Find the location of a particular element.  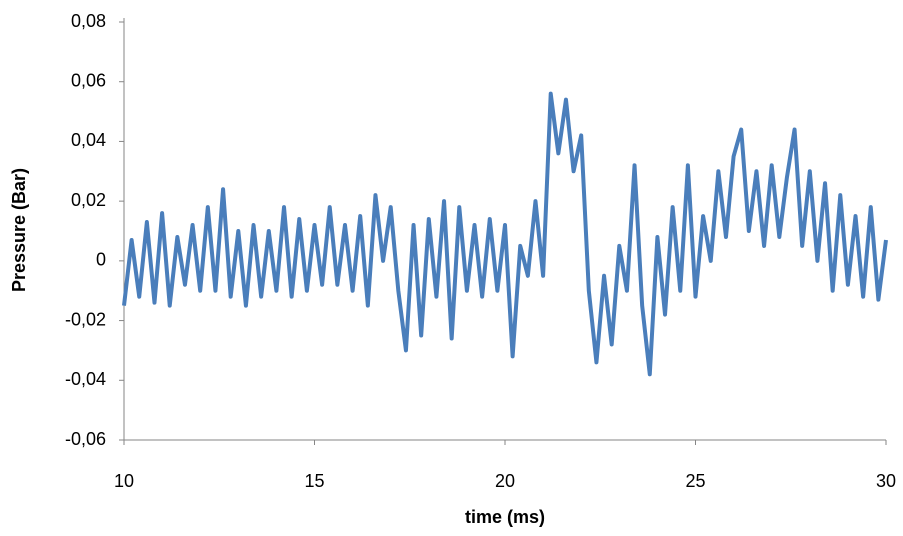

y-tick-label: -0,04 is located at coordinates (85, 379).